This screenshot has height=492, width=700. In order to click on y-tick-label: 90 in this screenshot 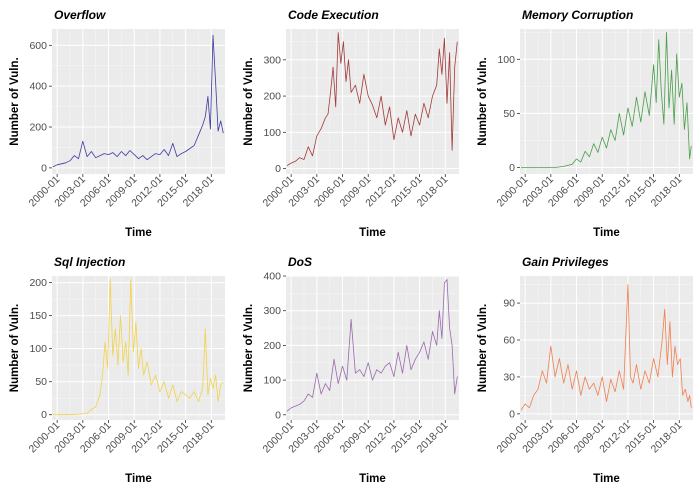, I will do `click(509, 304)`.